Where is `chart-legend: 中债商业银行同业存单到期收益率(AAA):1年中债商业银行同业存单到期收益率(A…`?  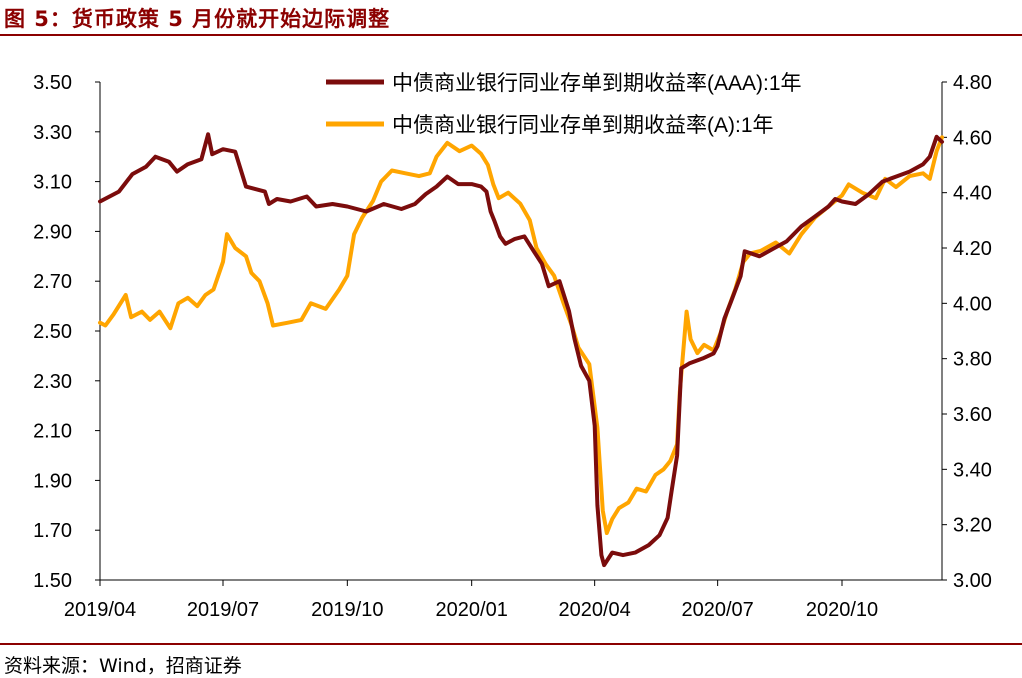
chart-legend: 中债商业银行同业存单到期收益率(AAA):1年中债商业银行同业存单到期收益率(A… is located at coordinates (564, 104).